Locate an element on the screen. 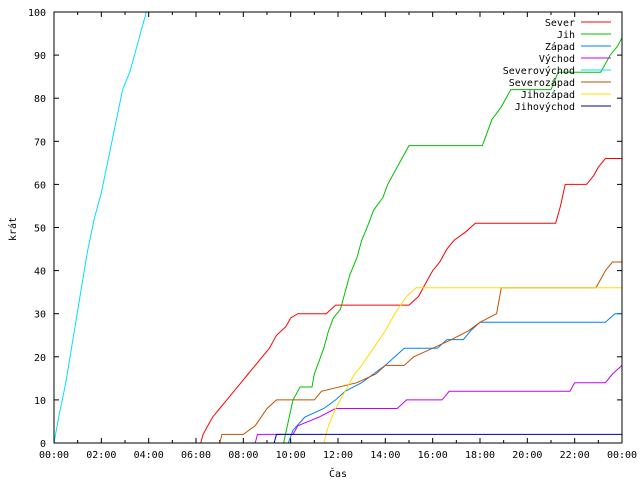 This screenshot has height=480, width=640. legend-label: Severozápad is located at coordinates (542, 83).